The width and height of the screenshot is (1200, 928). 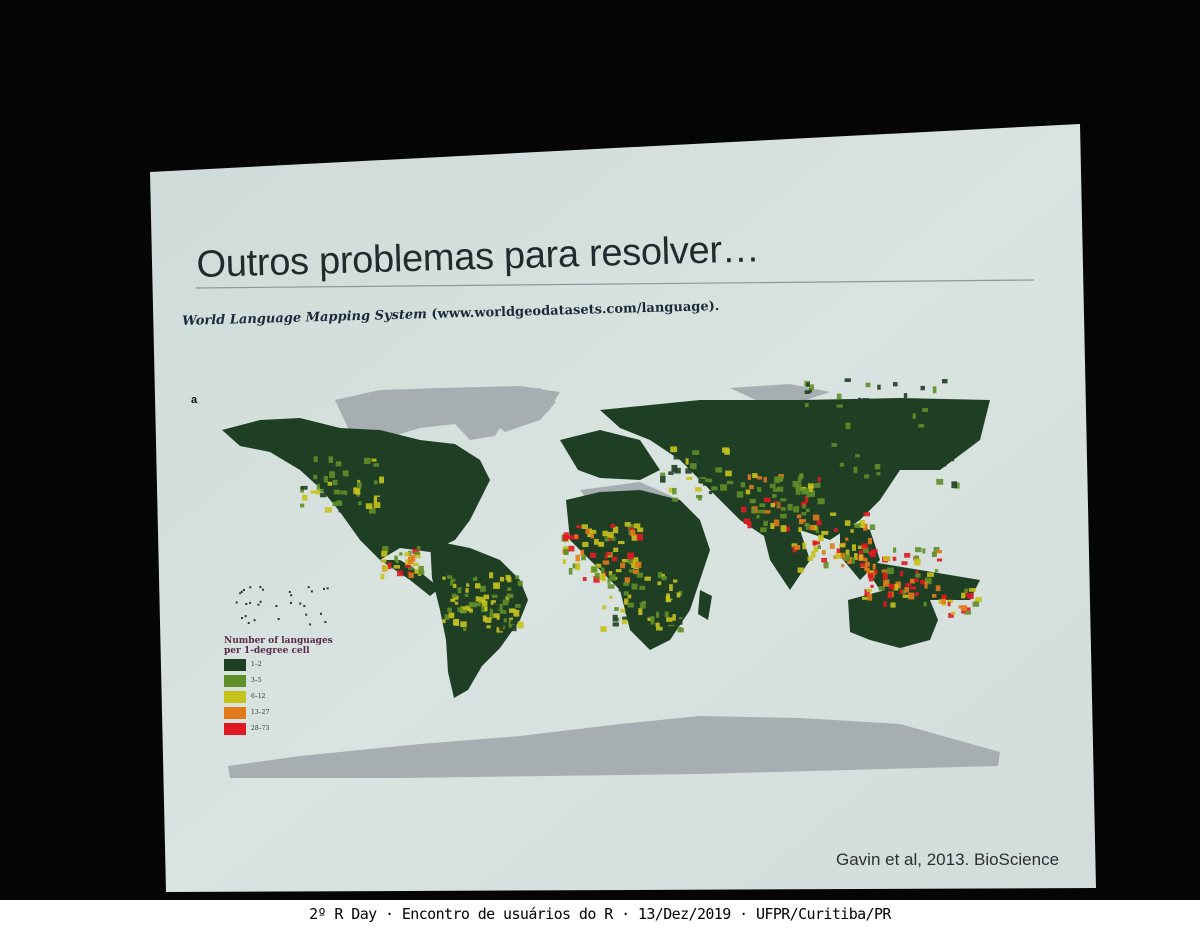 What do you see at coordinates (256, 680) in the screenshot?
I see `legend-label: 3–5` at bounding box center [256, 680].